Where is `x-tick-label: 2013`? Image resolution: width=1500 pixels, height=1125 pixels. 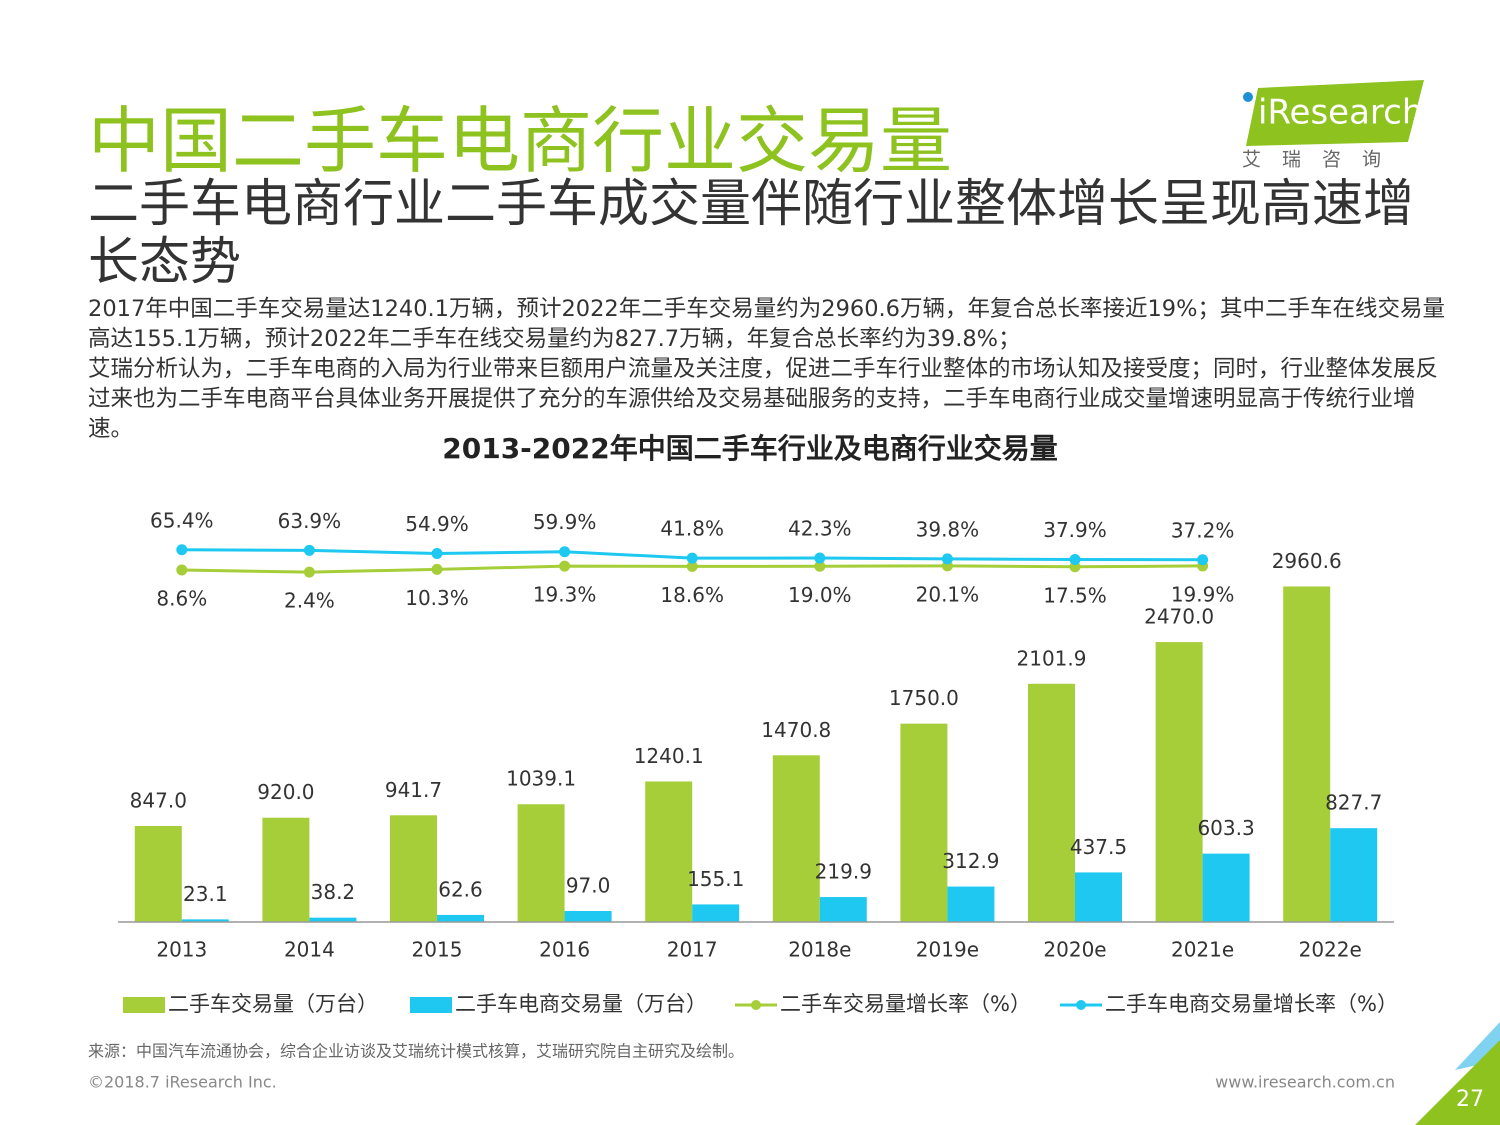 x-tick-label: 2013 is located at coordinates (181, 950).